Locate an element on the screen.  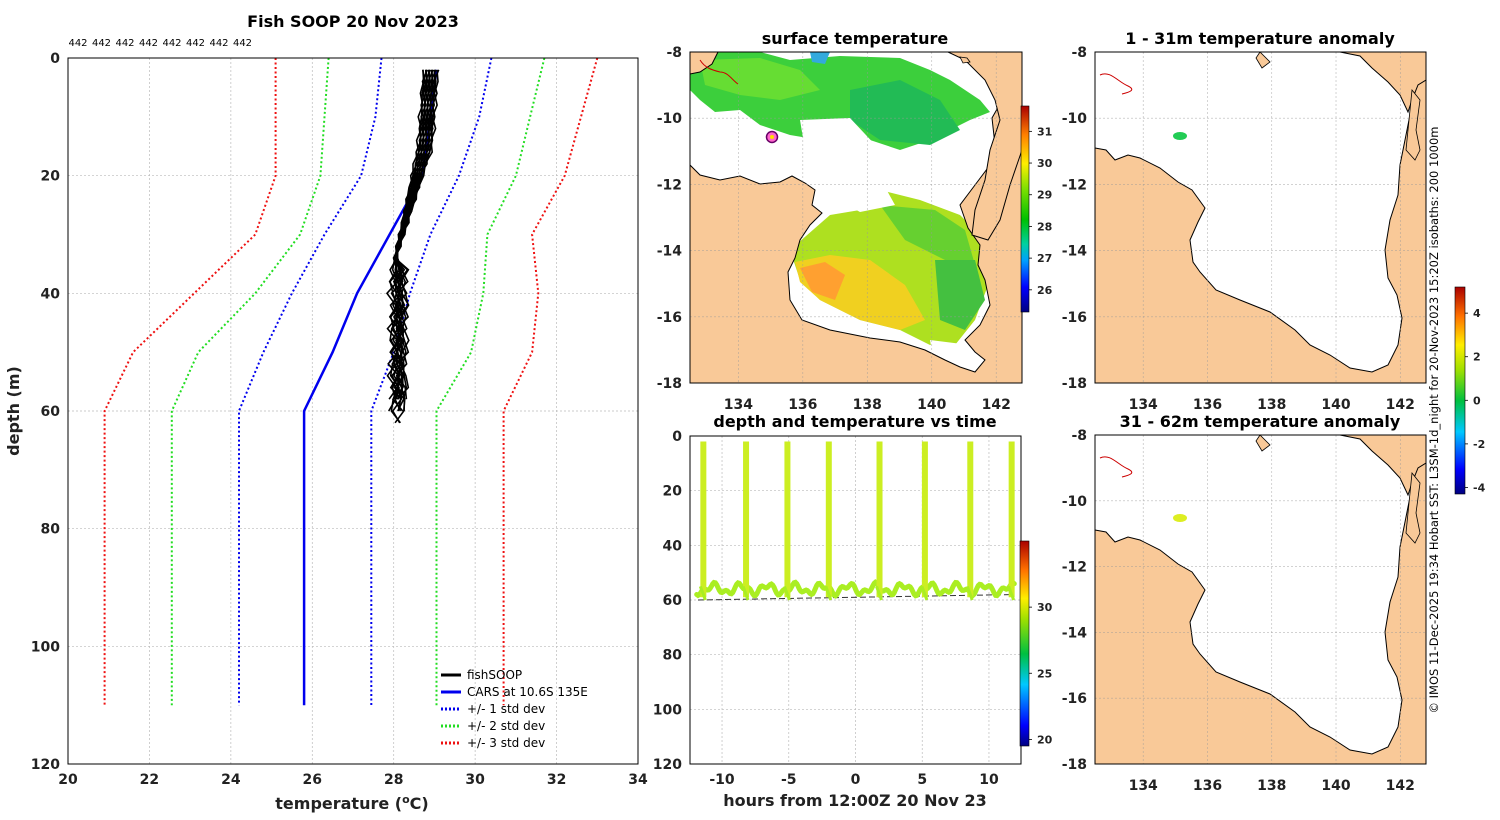
timeseries-ytick-label: 0 is located at coordinates (677, 437).